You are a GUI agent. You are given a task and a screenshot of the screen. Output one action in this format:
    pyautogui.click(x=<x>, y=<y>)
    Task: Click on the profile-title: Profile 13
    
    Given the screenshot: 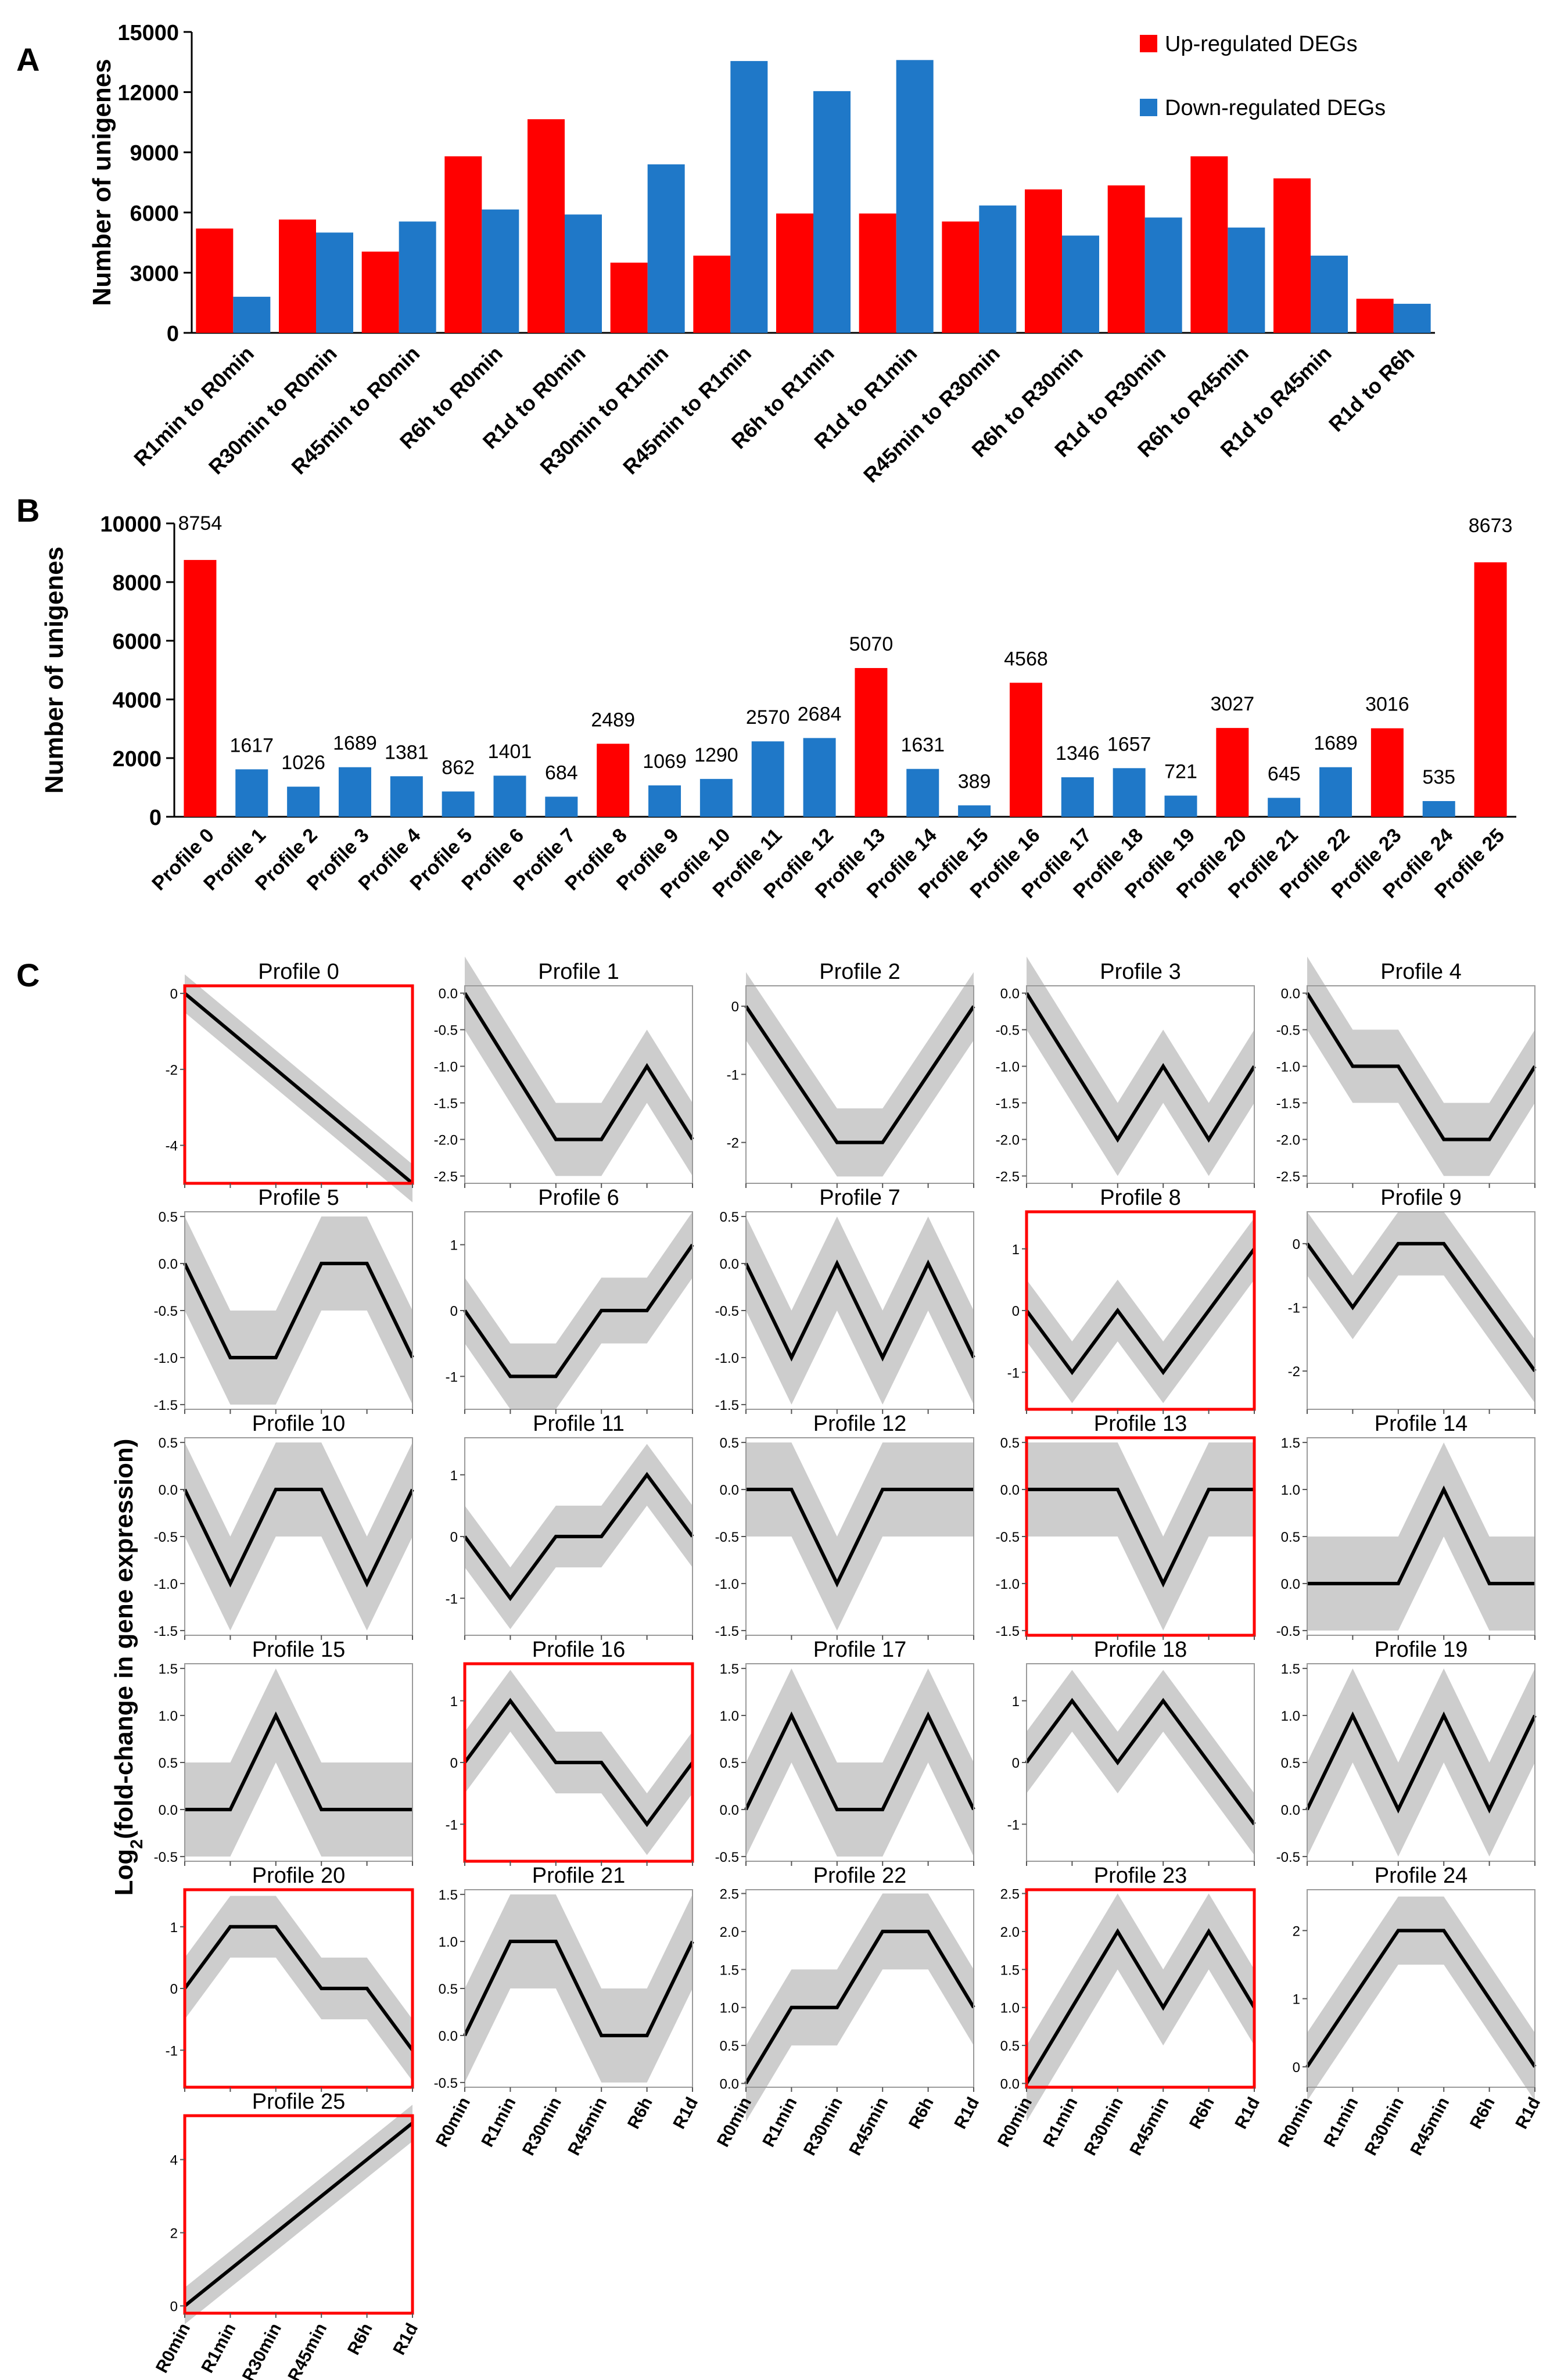 What is the action you would take?
    pyautogui.click(x=1140, y=1424)
    